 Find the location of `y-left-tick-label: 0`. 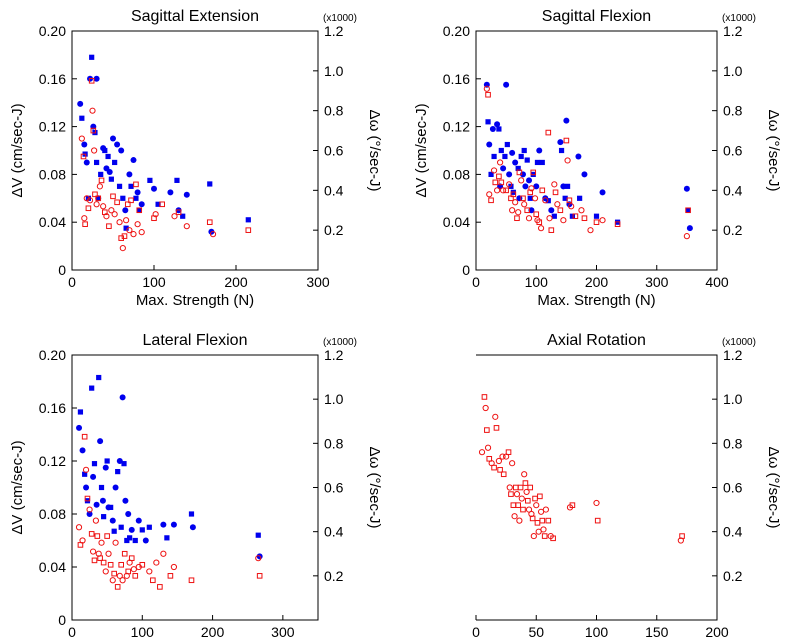

y-left-tick-label: 0 is located at coordinates (466, 270).